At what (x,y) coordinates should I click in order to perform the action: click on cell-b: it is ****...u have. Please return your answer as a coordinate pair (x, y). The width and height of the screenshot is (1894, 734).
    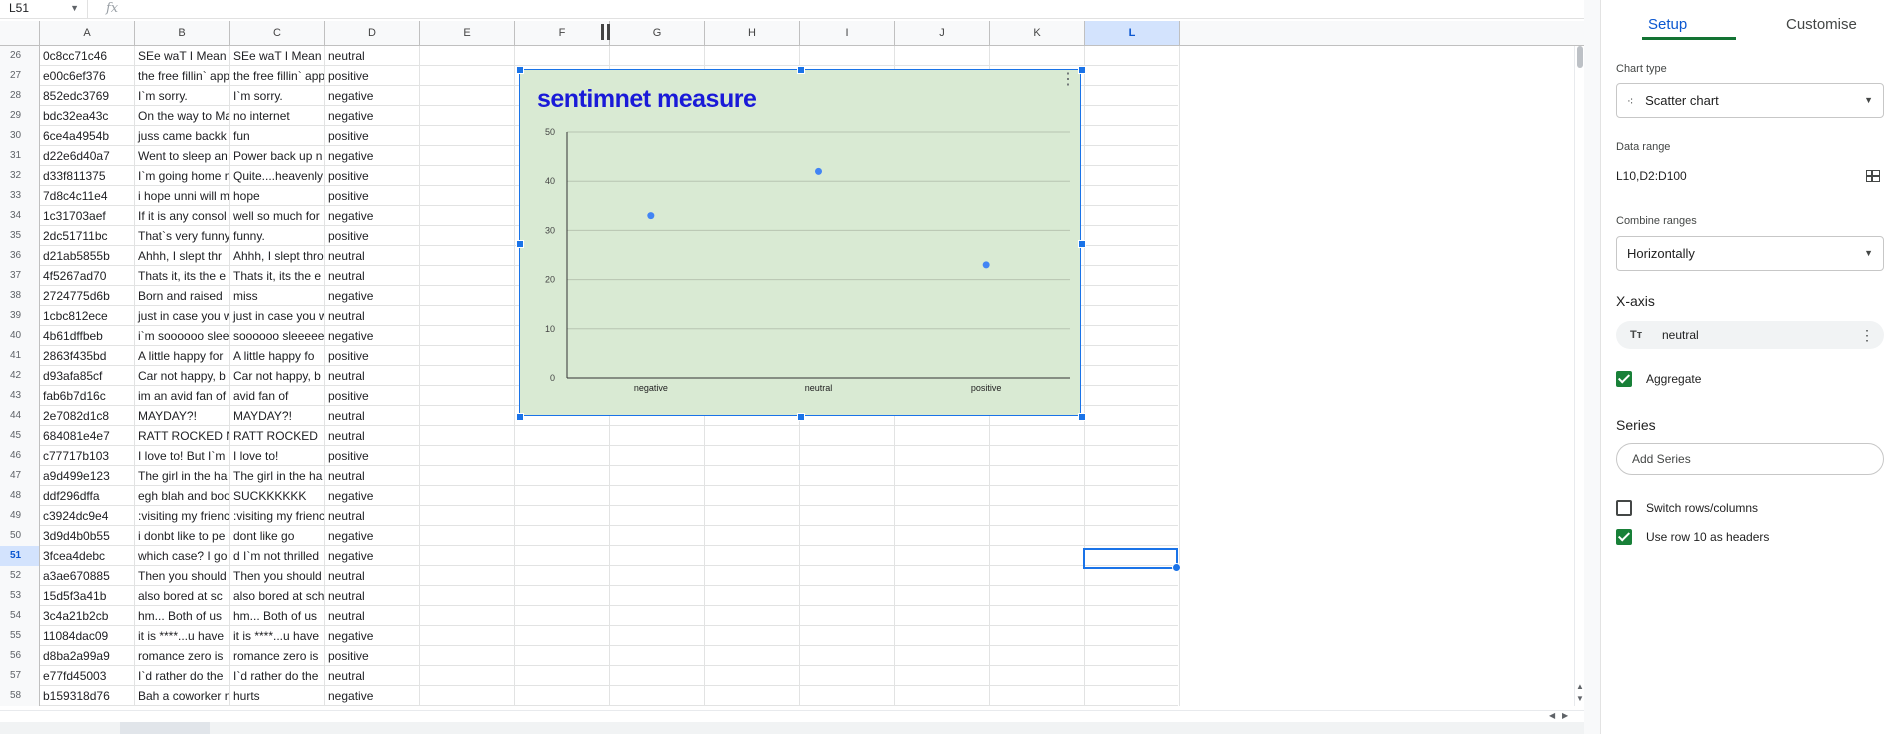
    Looking at the image, I should click on (182, 636).